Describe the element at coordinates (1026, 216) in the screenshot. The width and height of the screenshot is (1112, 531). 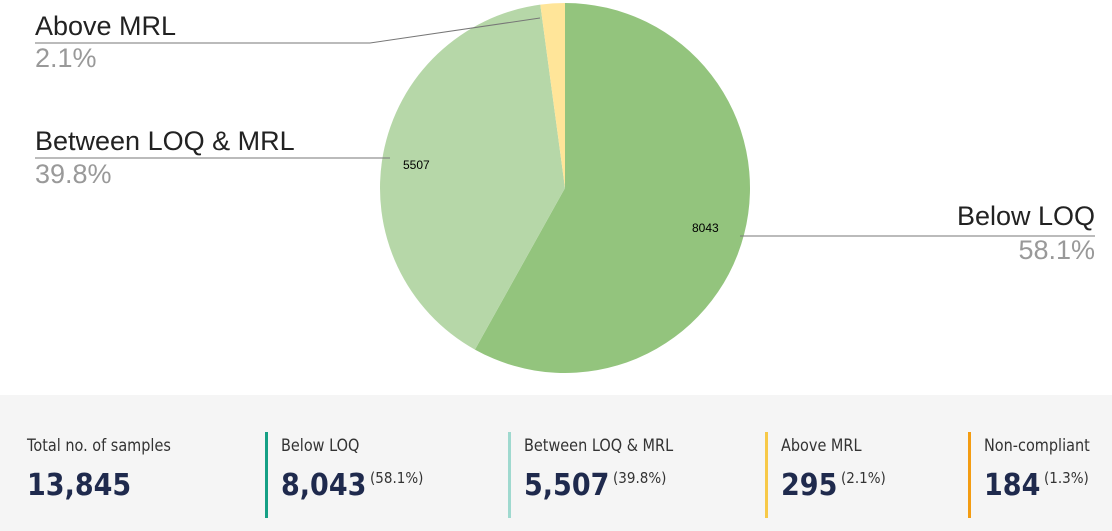
I see `slice-name: Below LOQ` at that location.